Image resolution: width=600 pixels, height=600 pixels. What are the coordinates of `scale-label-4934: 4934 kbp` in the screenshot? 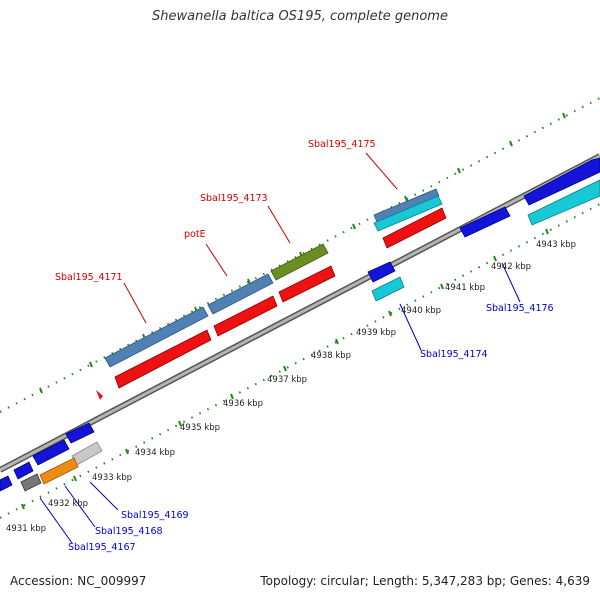 It's located at (155, 453).